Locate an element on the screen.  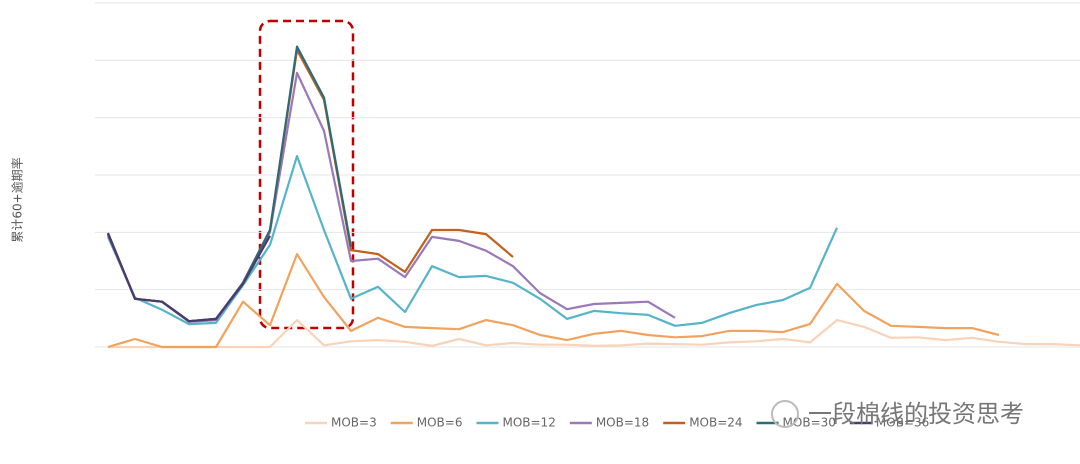
legend-label: MOB=12 is located at coordinates (528, 423).